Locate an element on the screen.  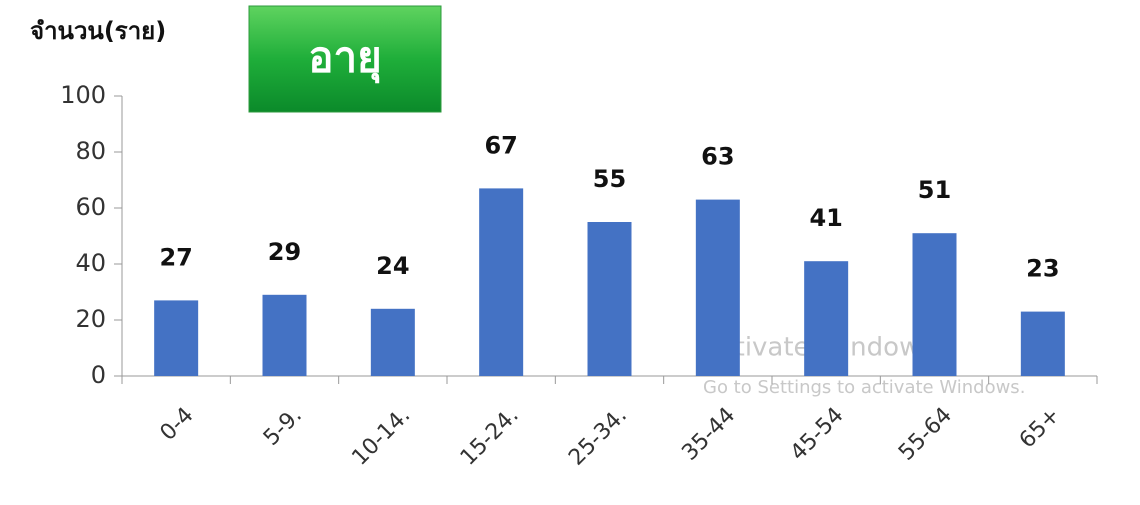
x-tick-label: 25-34. is located at coordinates (598, 437).